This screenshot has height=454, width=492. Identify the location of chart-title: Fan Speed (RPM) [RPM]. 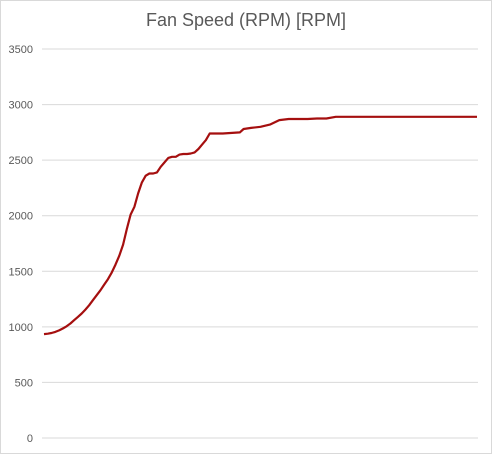
(246, 20).